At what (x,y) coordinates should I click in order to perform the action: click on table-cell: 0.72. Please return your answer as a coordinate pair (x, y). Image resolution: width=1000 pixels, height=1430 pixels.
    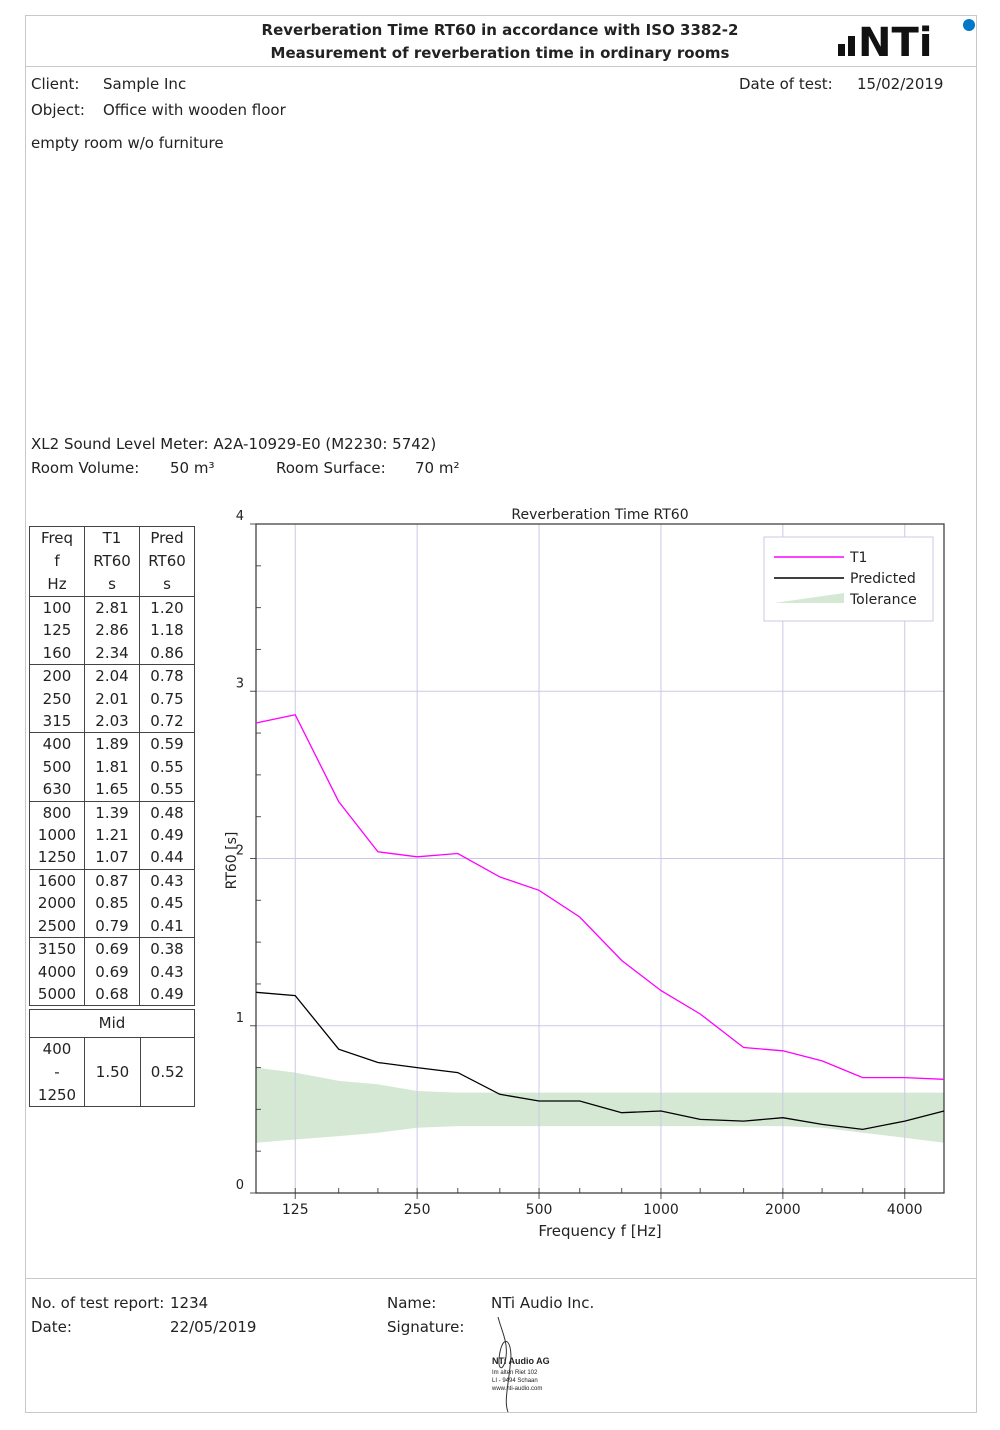
    Looking at the image, I should click on (167, 721).